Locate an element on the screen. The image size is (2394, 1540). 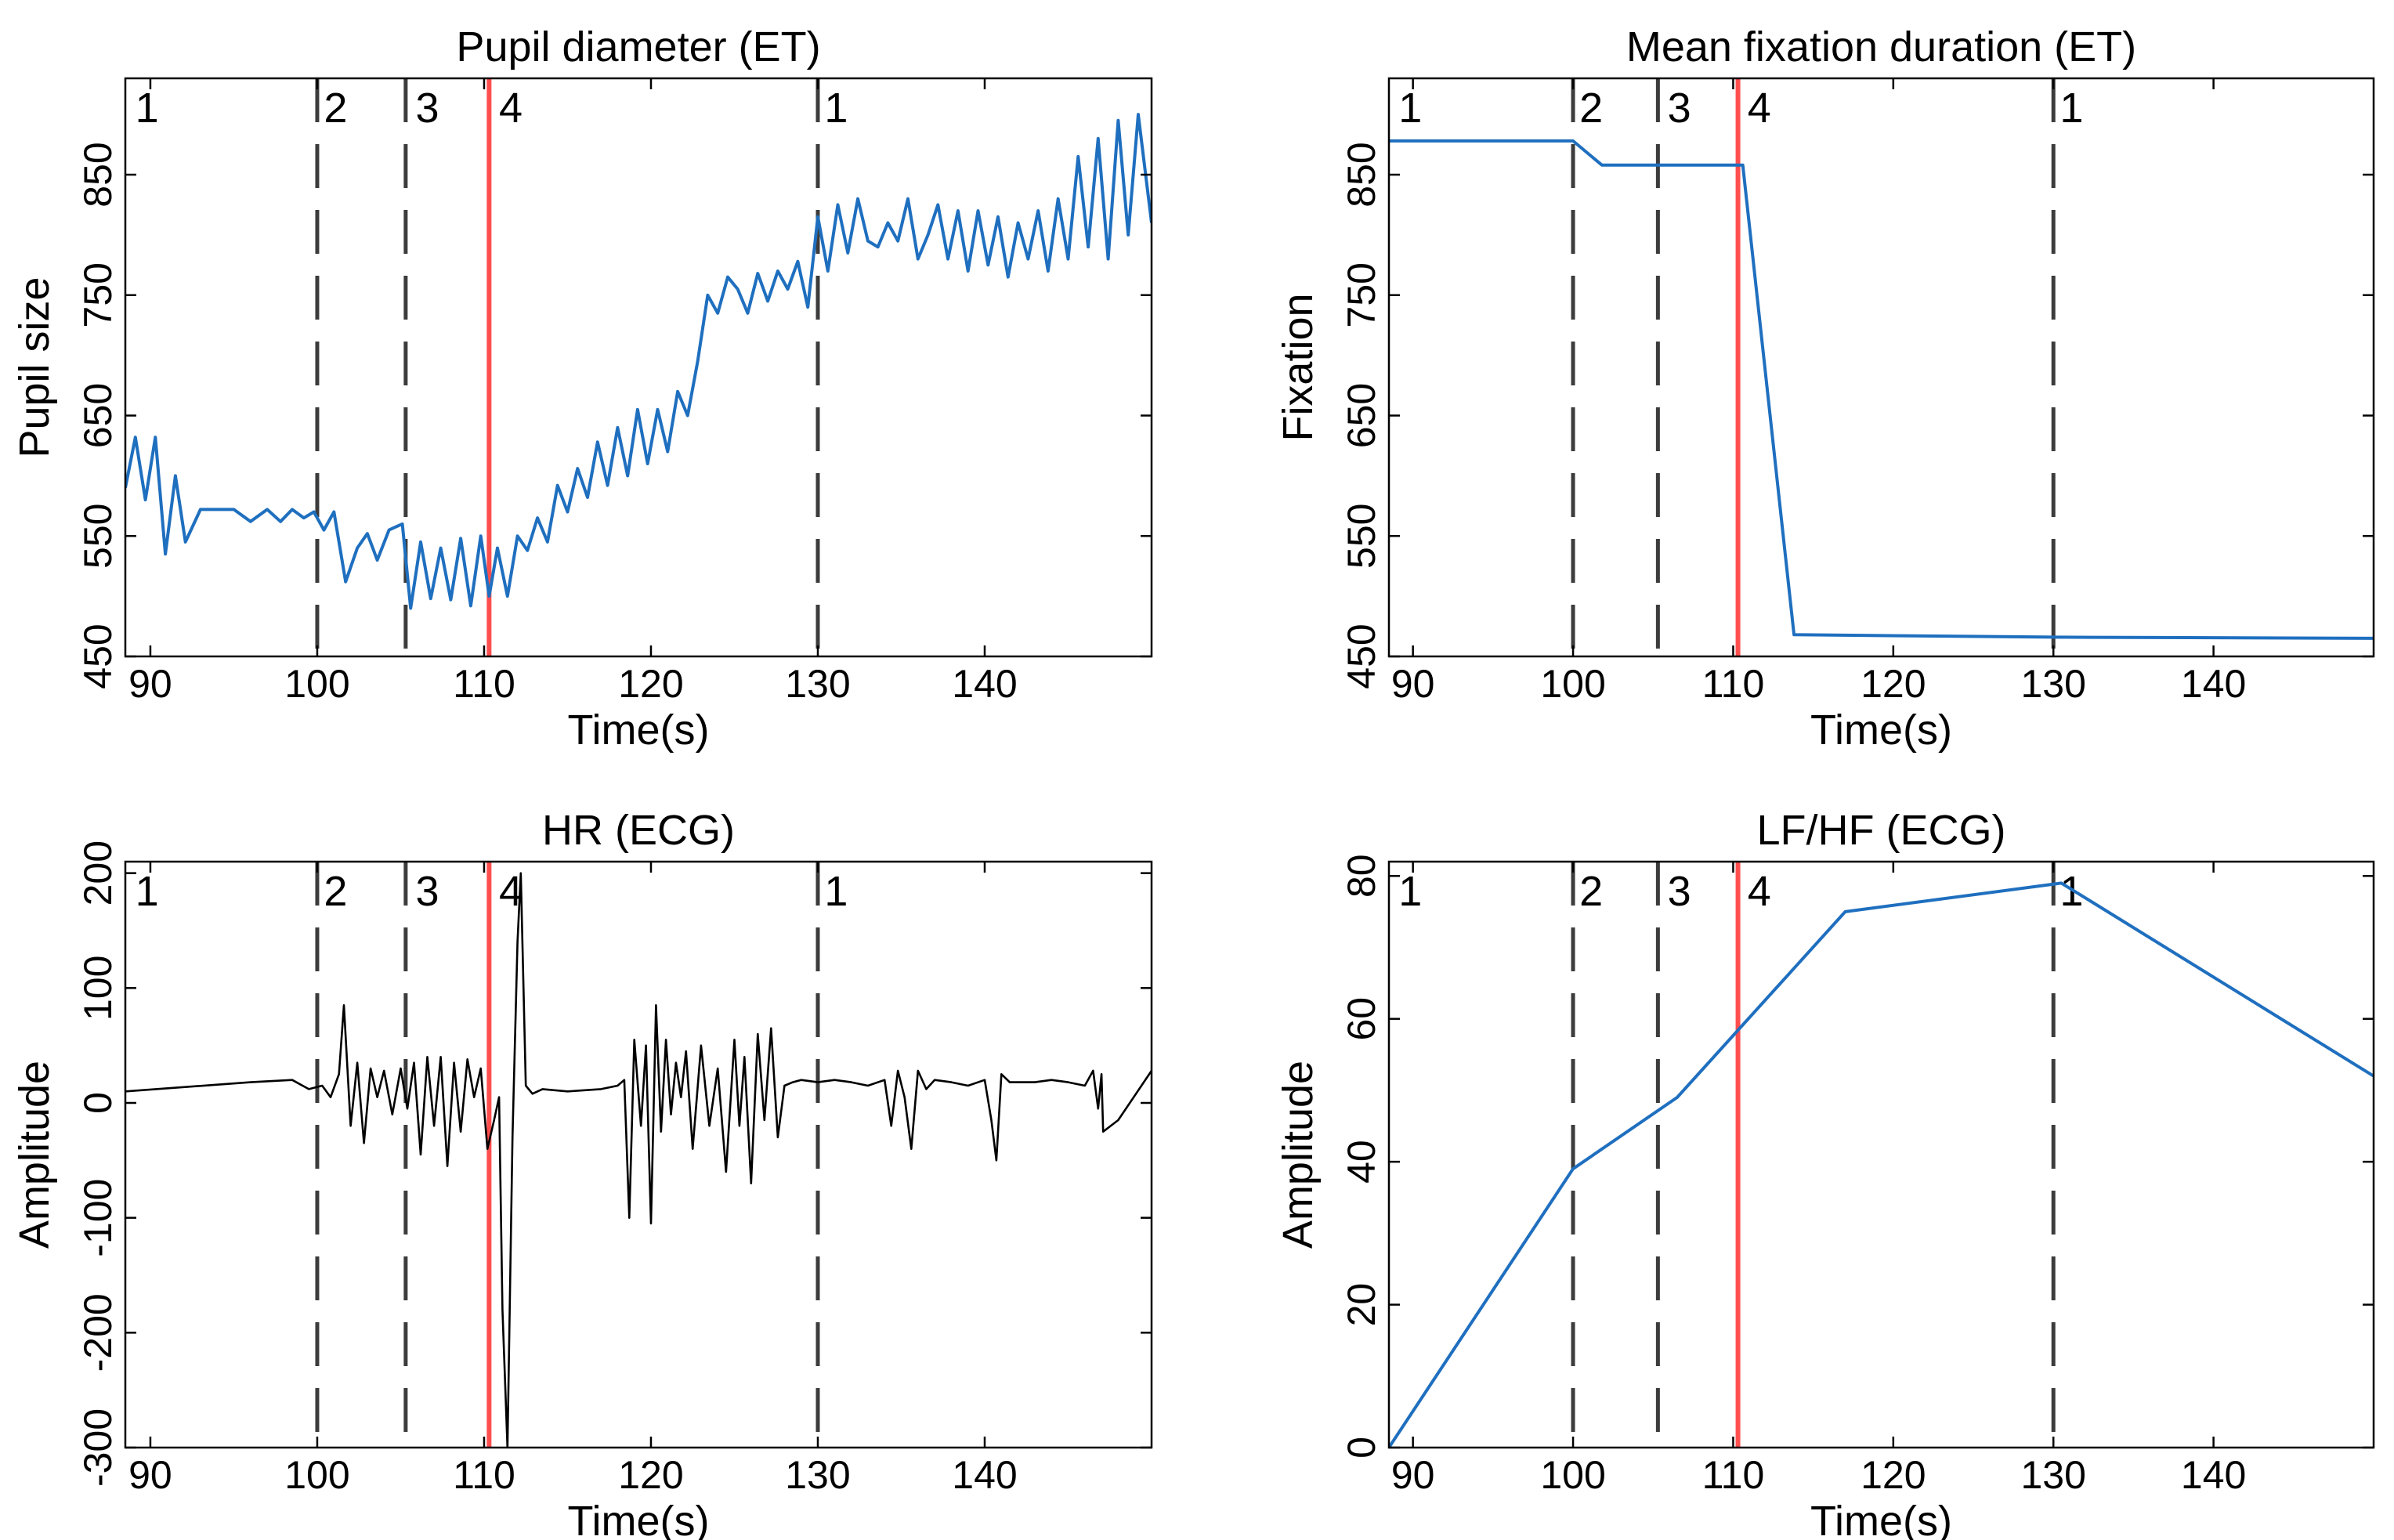
y-tick-label: 200 is located at coordinates (98, 873).